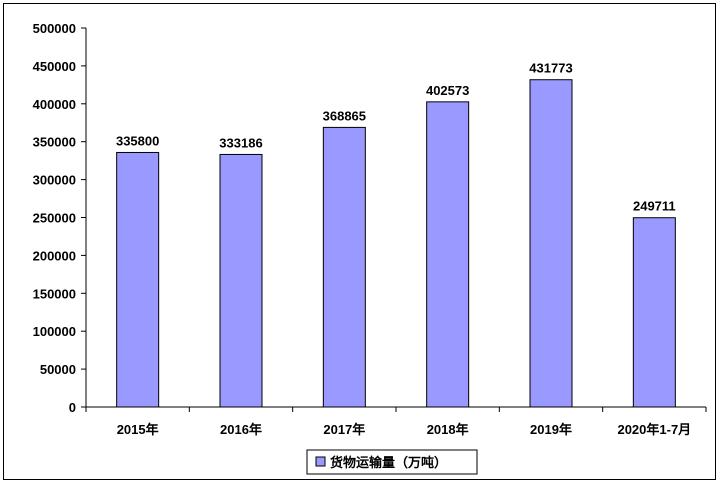 This screenshot has width=721, height=485. What do you see at coordinates (54, 255) in the screenshot?
I see `y-tick-label: 200000` at bounding box center [54, 255].